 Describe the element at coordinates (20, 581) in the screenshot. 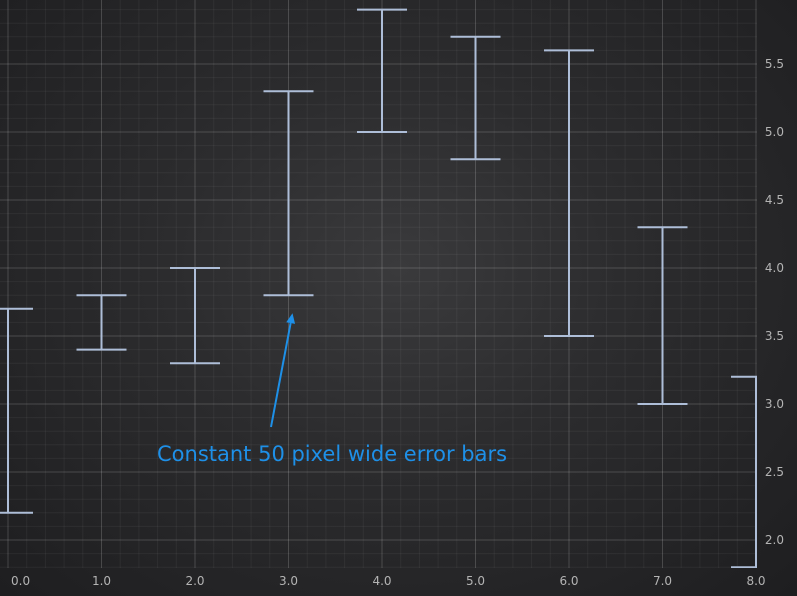

I see `x-tick-label: 0.0` at that location.